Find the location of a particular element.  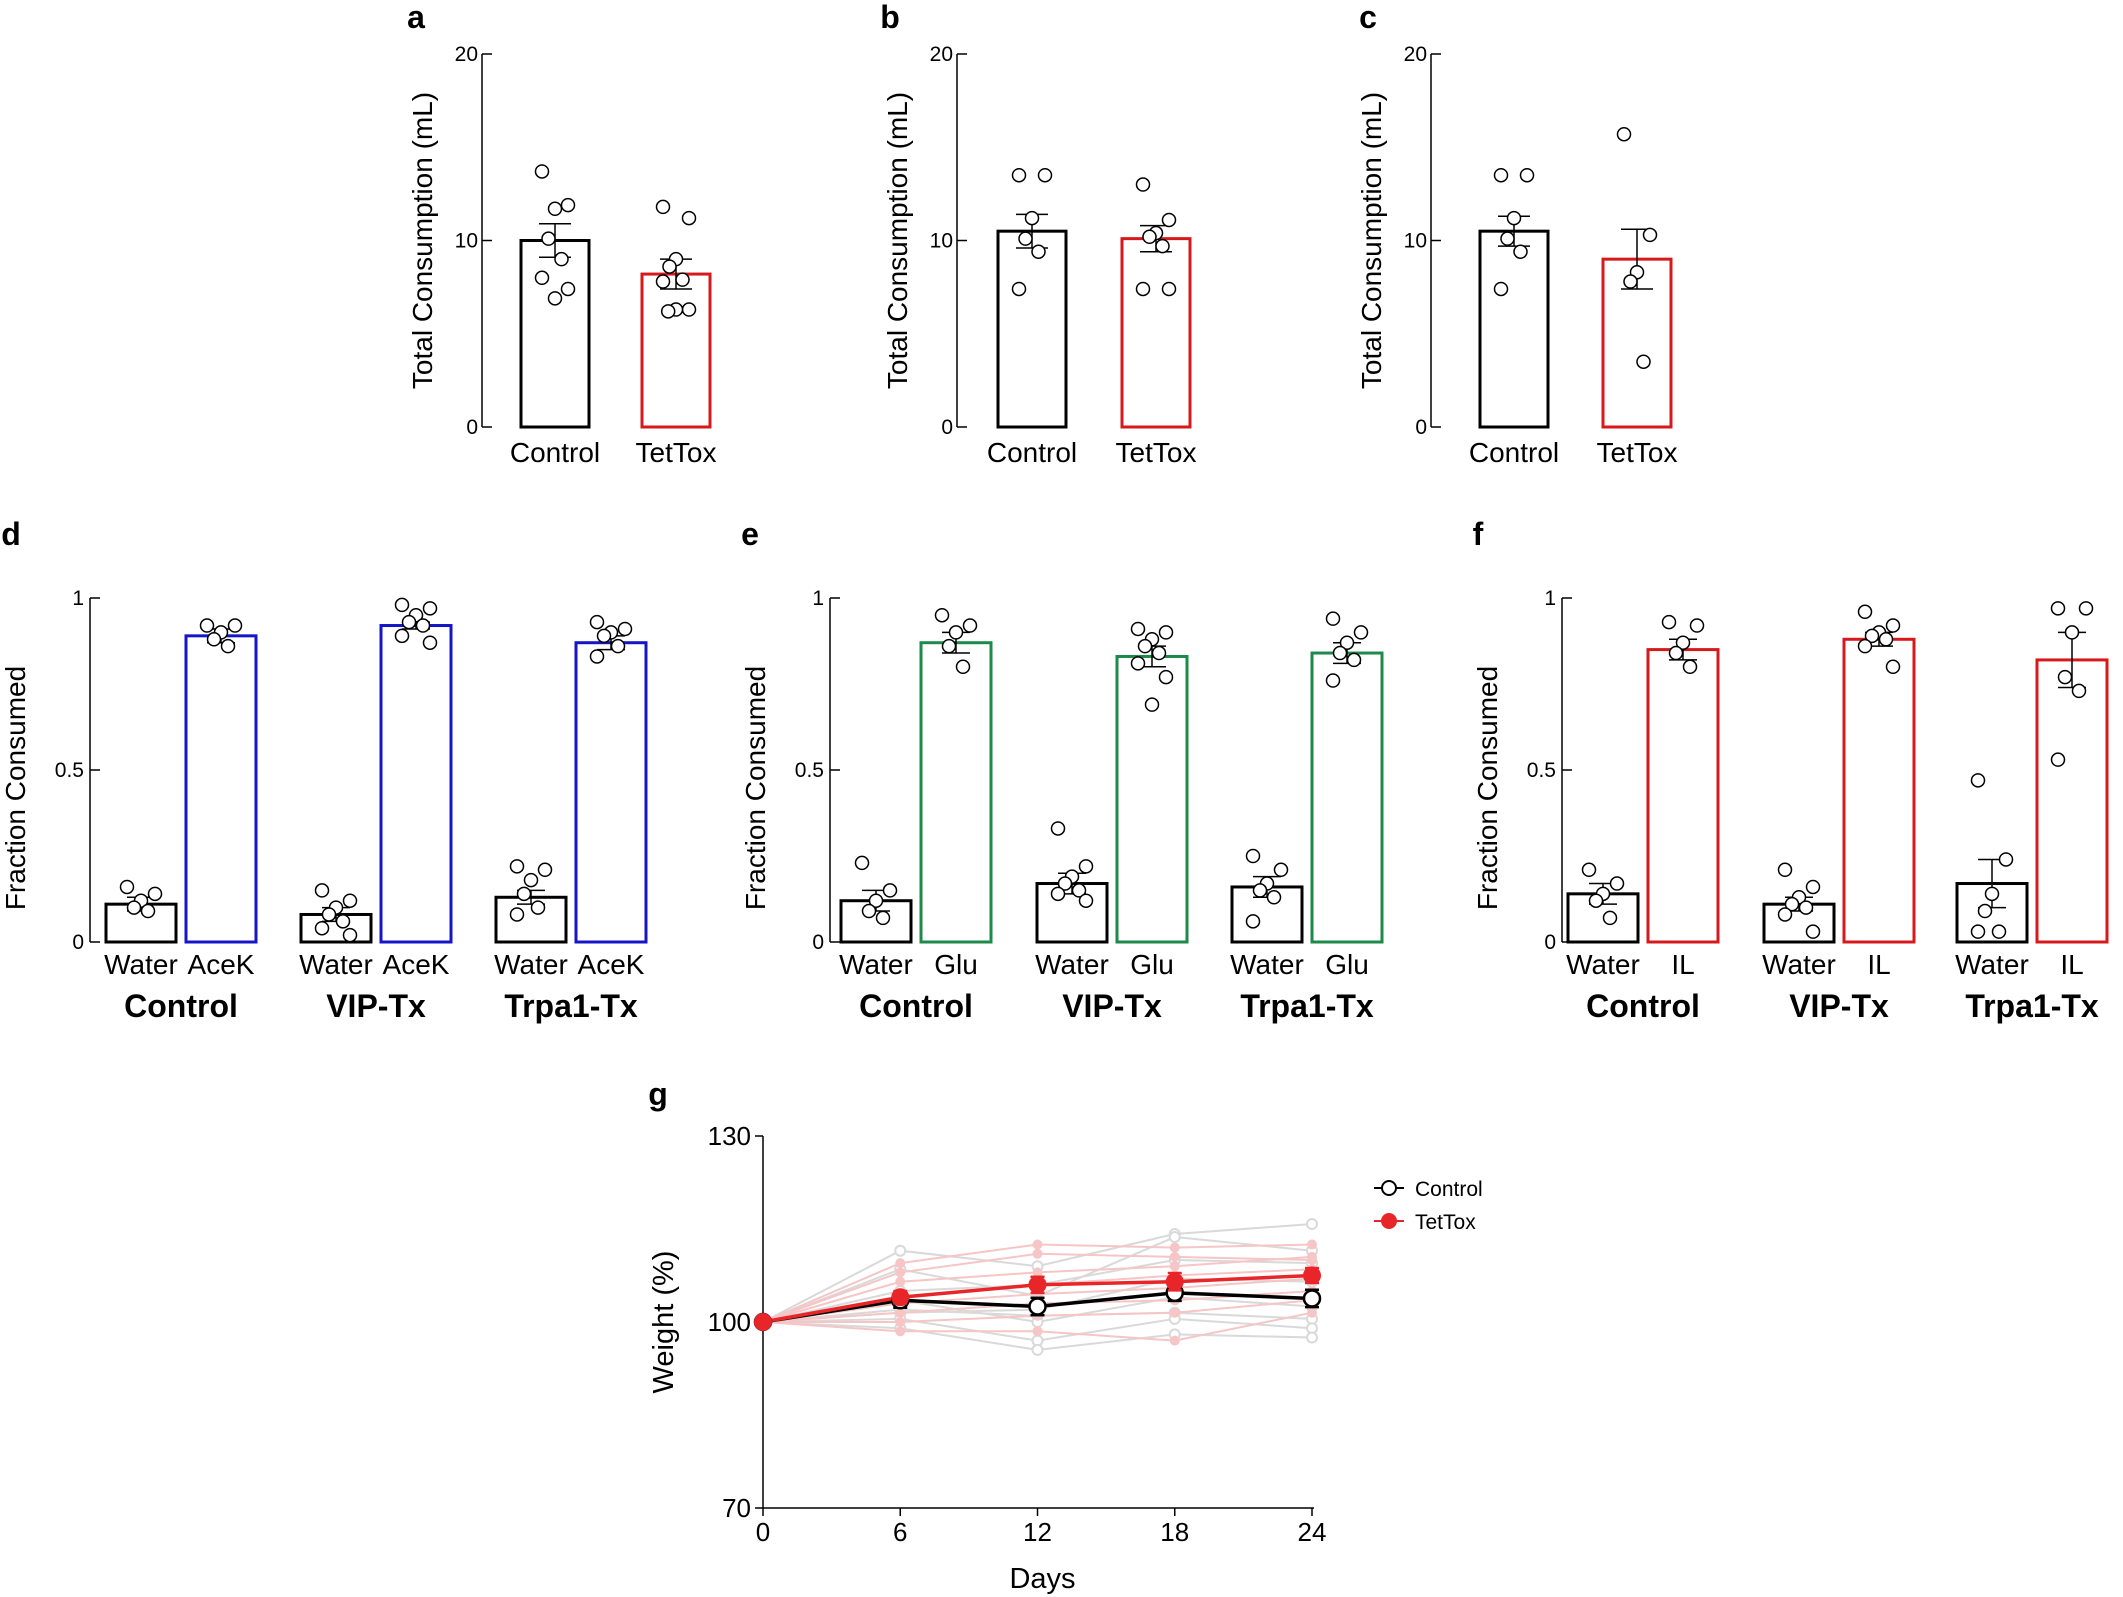

bar-acek is located at coordinates (416, 784).